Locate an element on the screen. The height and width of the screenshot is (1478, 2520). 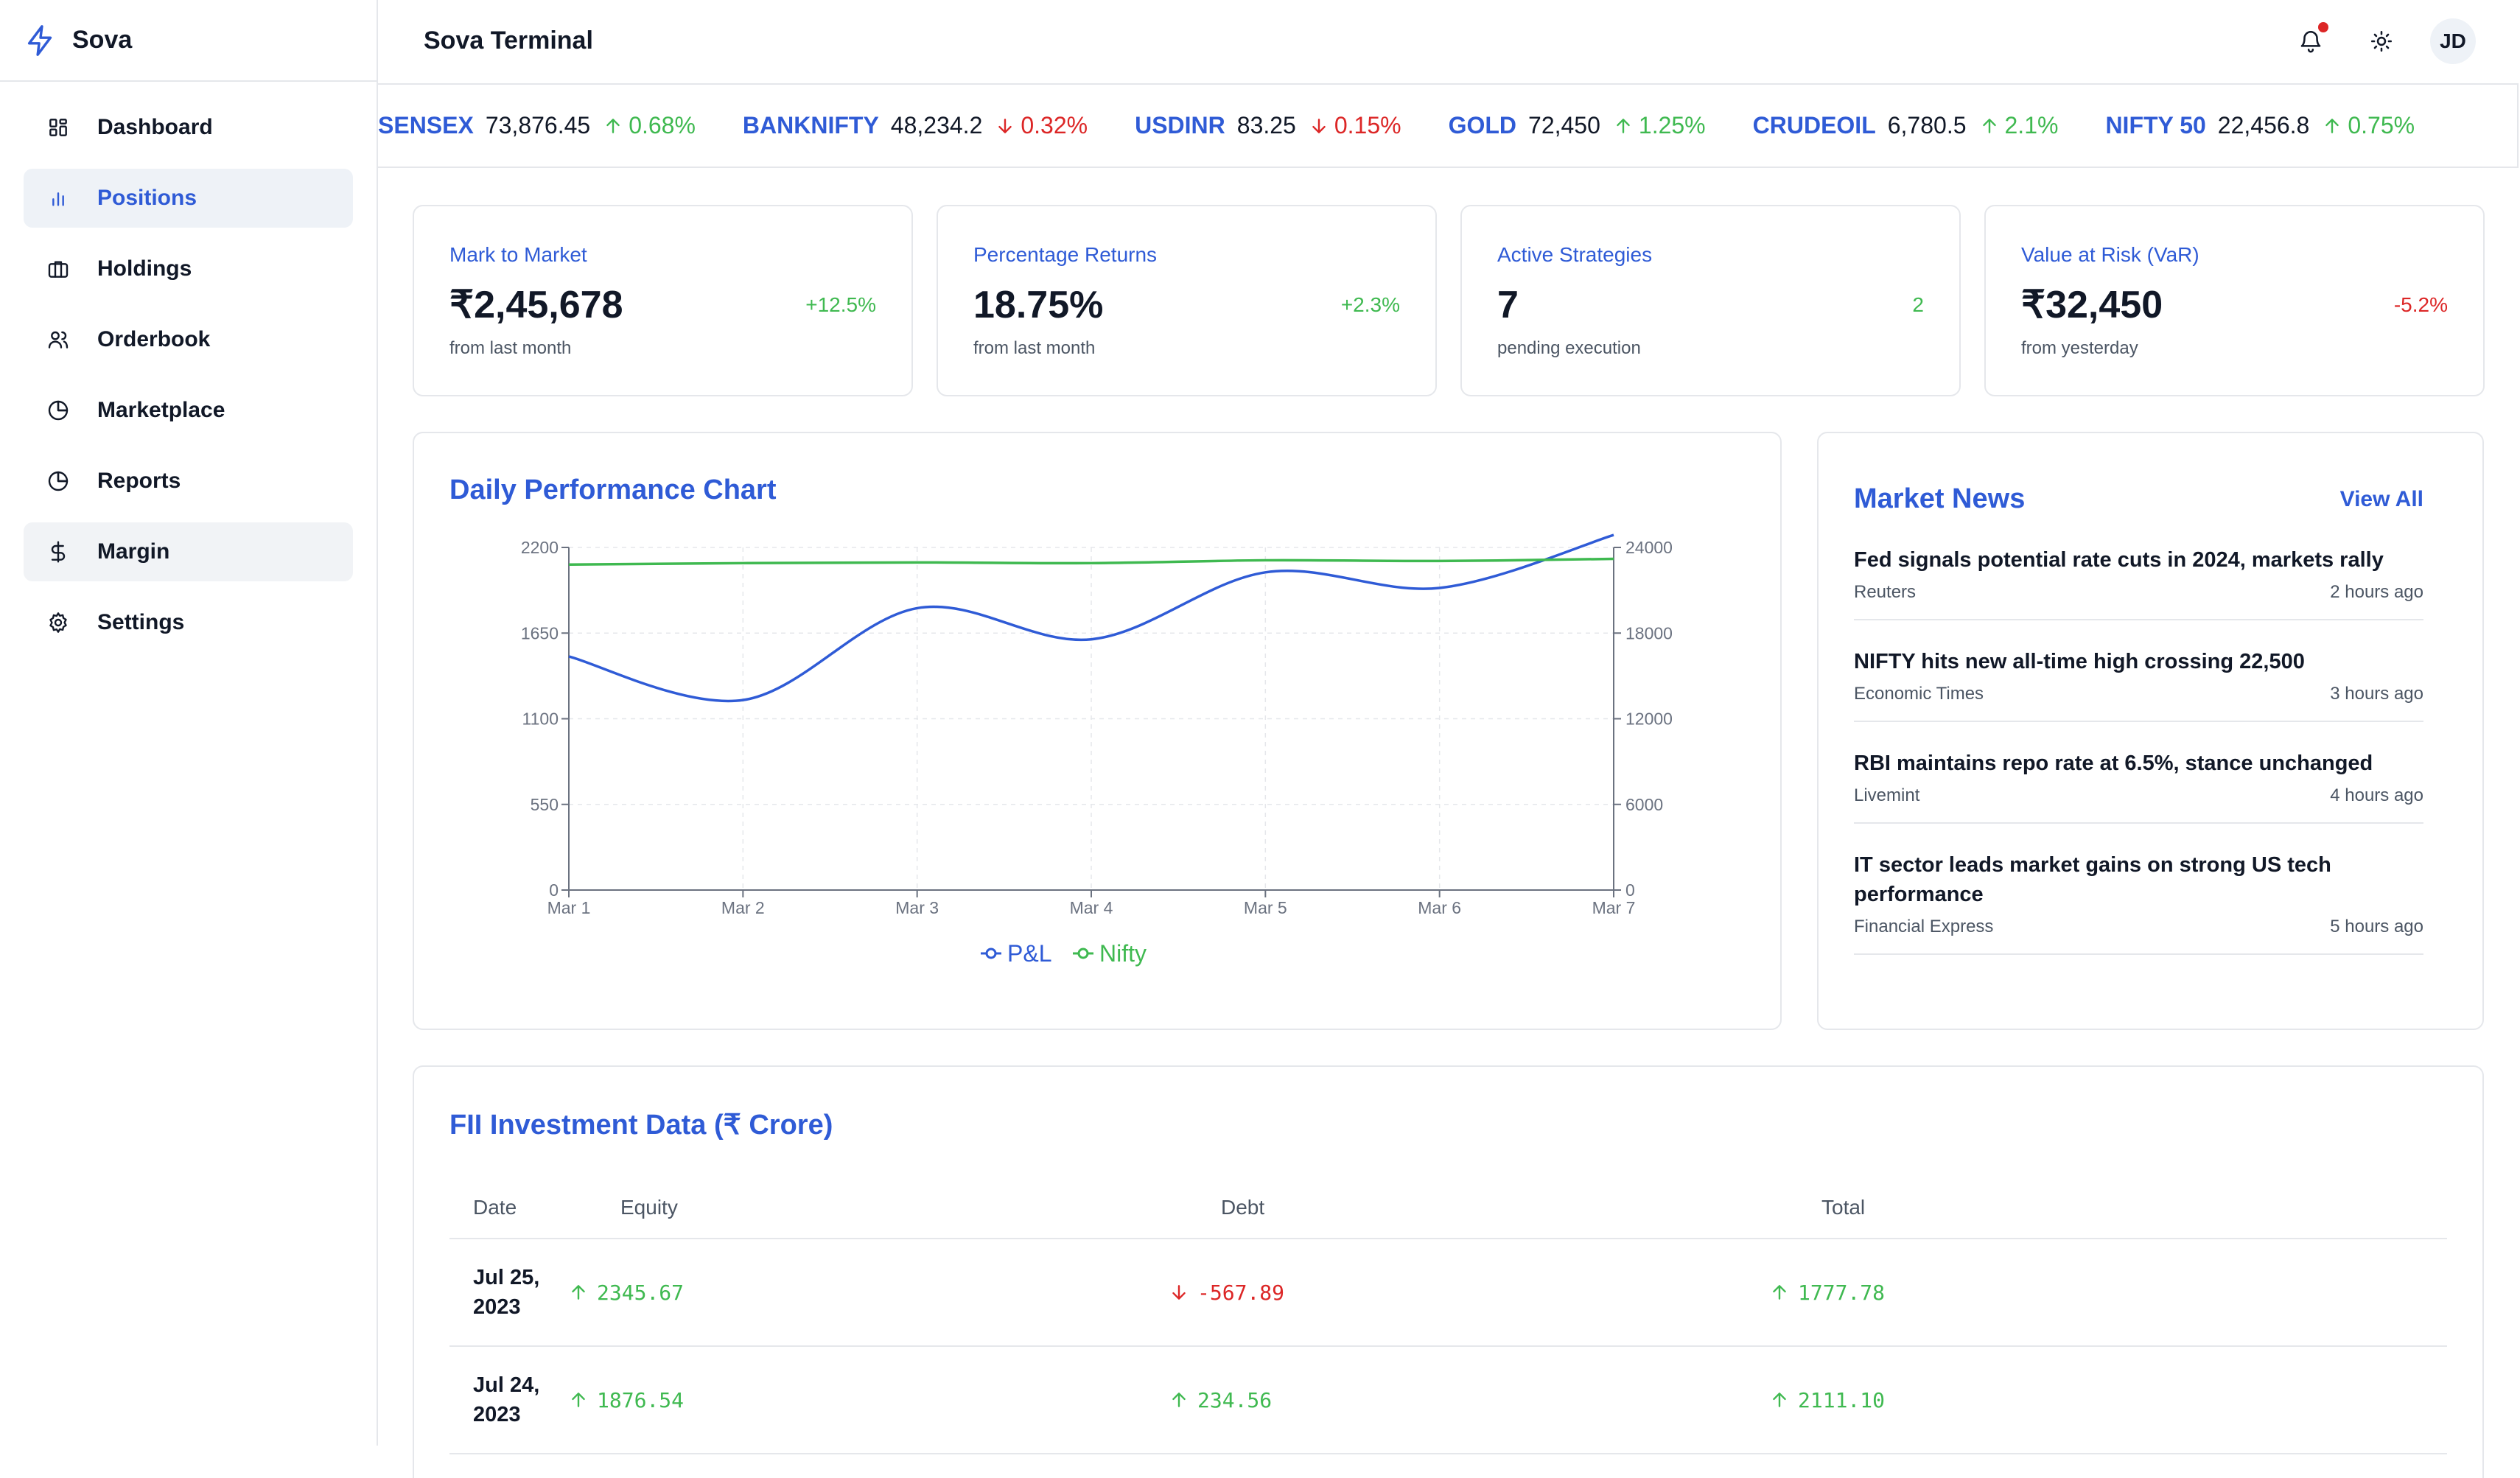
avatar: JD is located at coordinates (2453, 41).